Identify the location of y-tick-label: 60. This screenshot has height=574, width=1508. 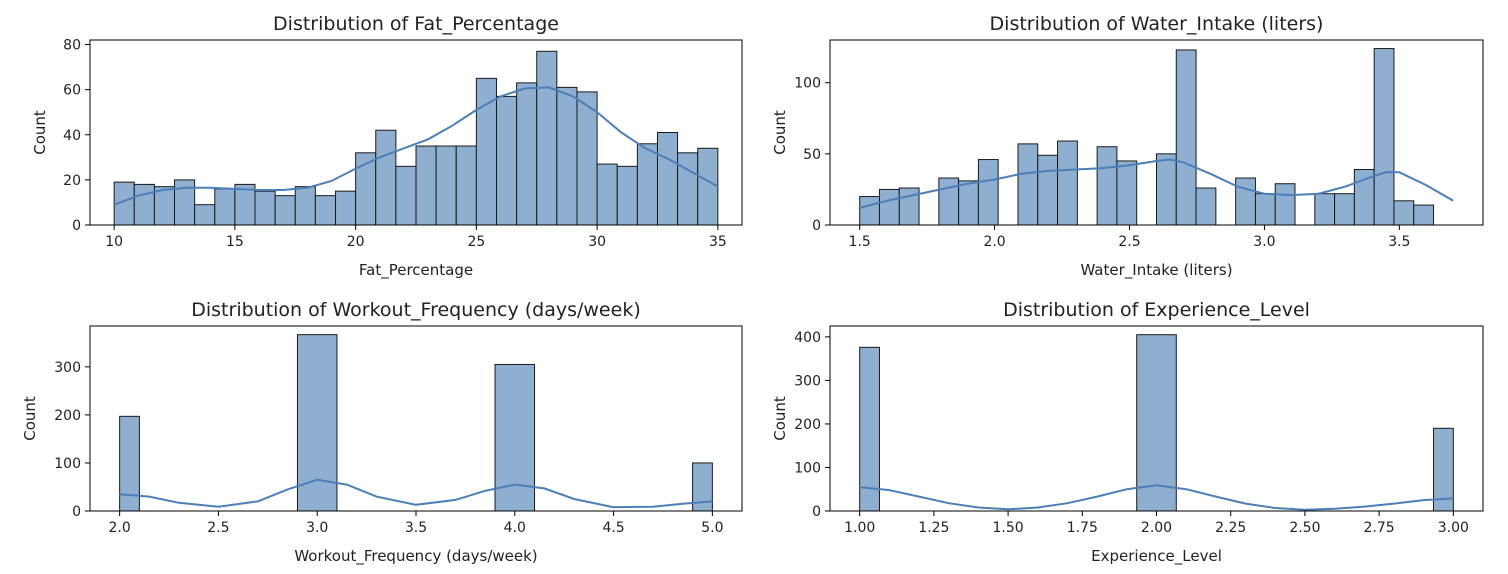
(72, 91).